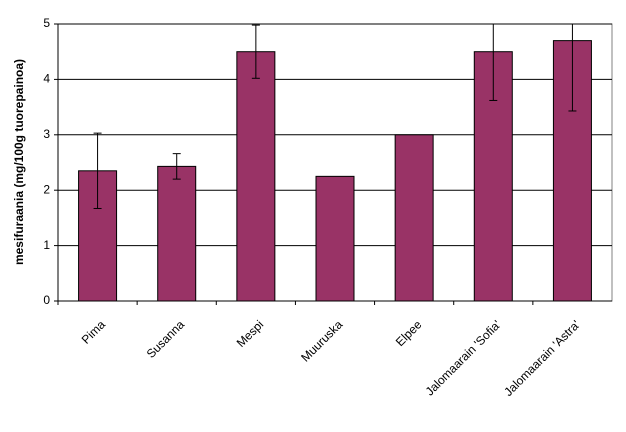 The image size is (626, 432). I want to click on x-tick-label: Mespi, so click(250, 333).